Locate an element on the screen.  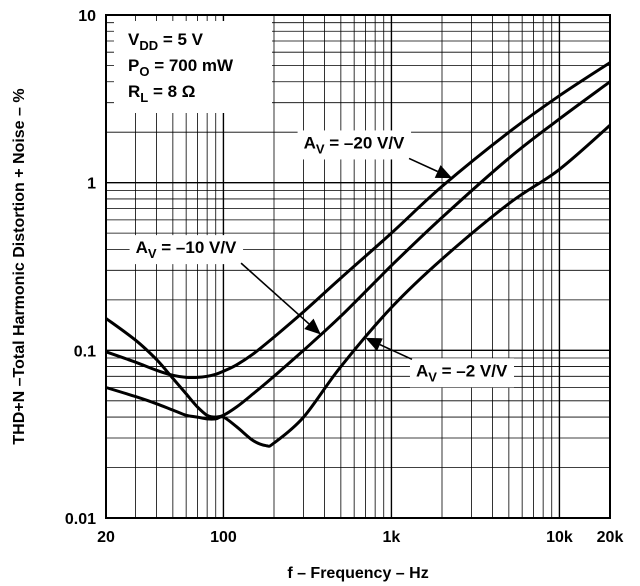
x-tick-label: 10k is located at coordinates (559, 537).